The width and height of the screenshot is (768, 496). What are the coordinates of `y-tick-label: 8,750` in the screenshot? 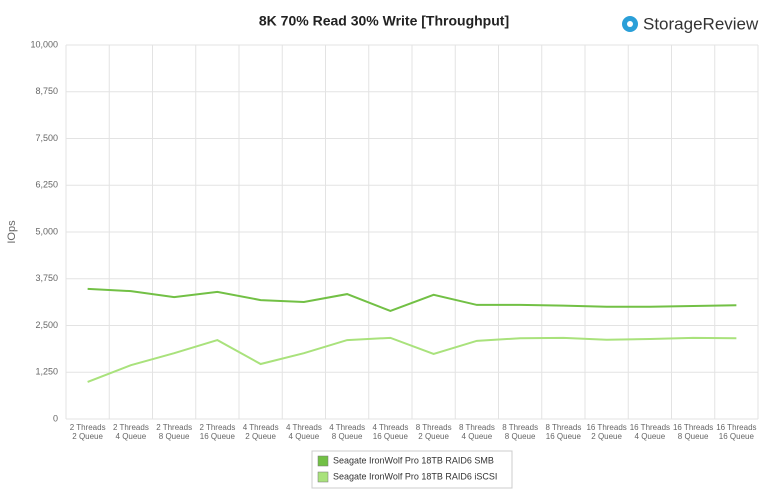 It's located at (46, 91).